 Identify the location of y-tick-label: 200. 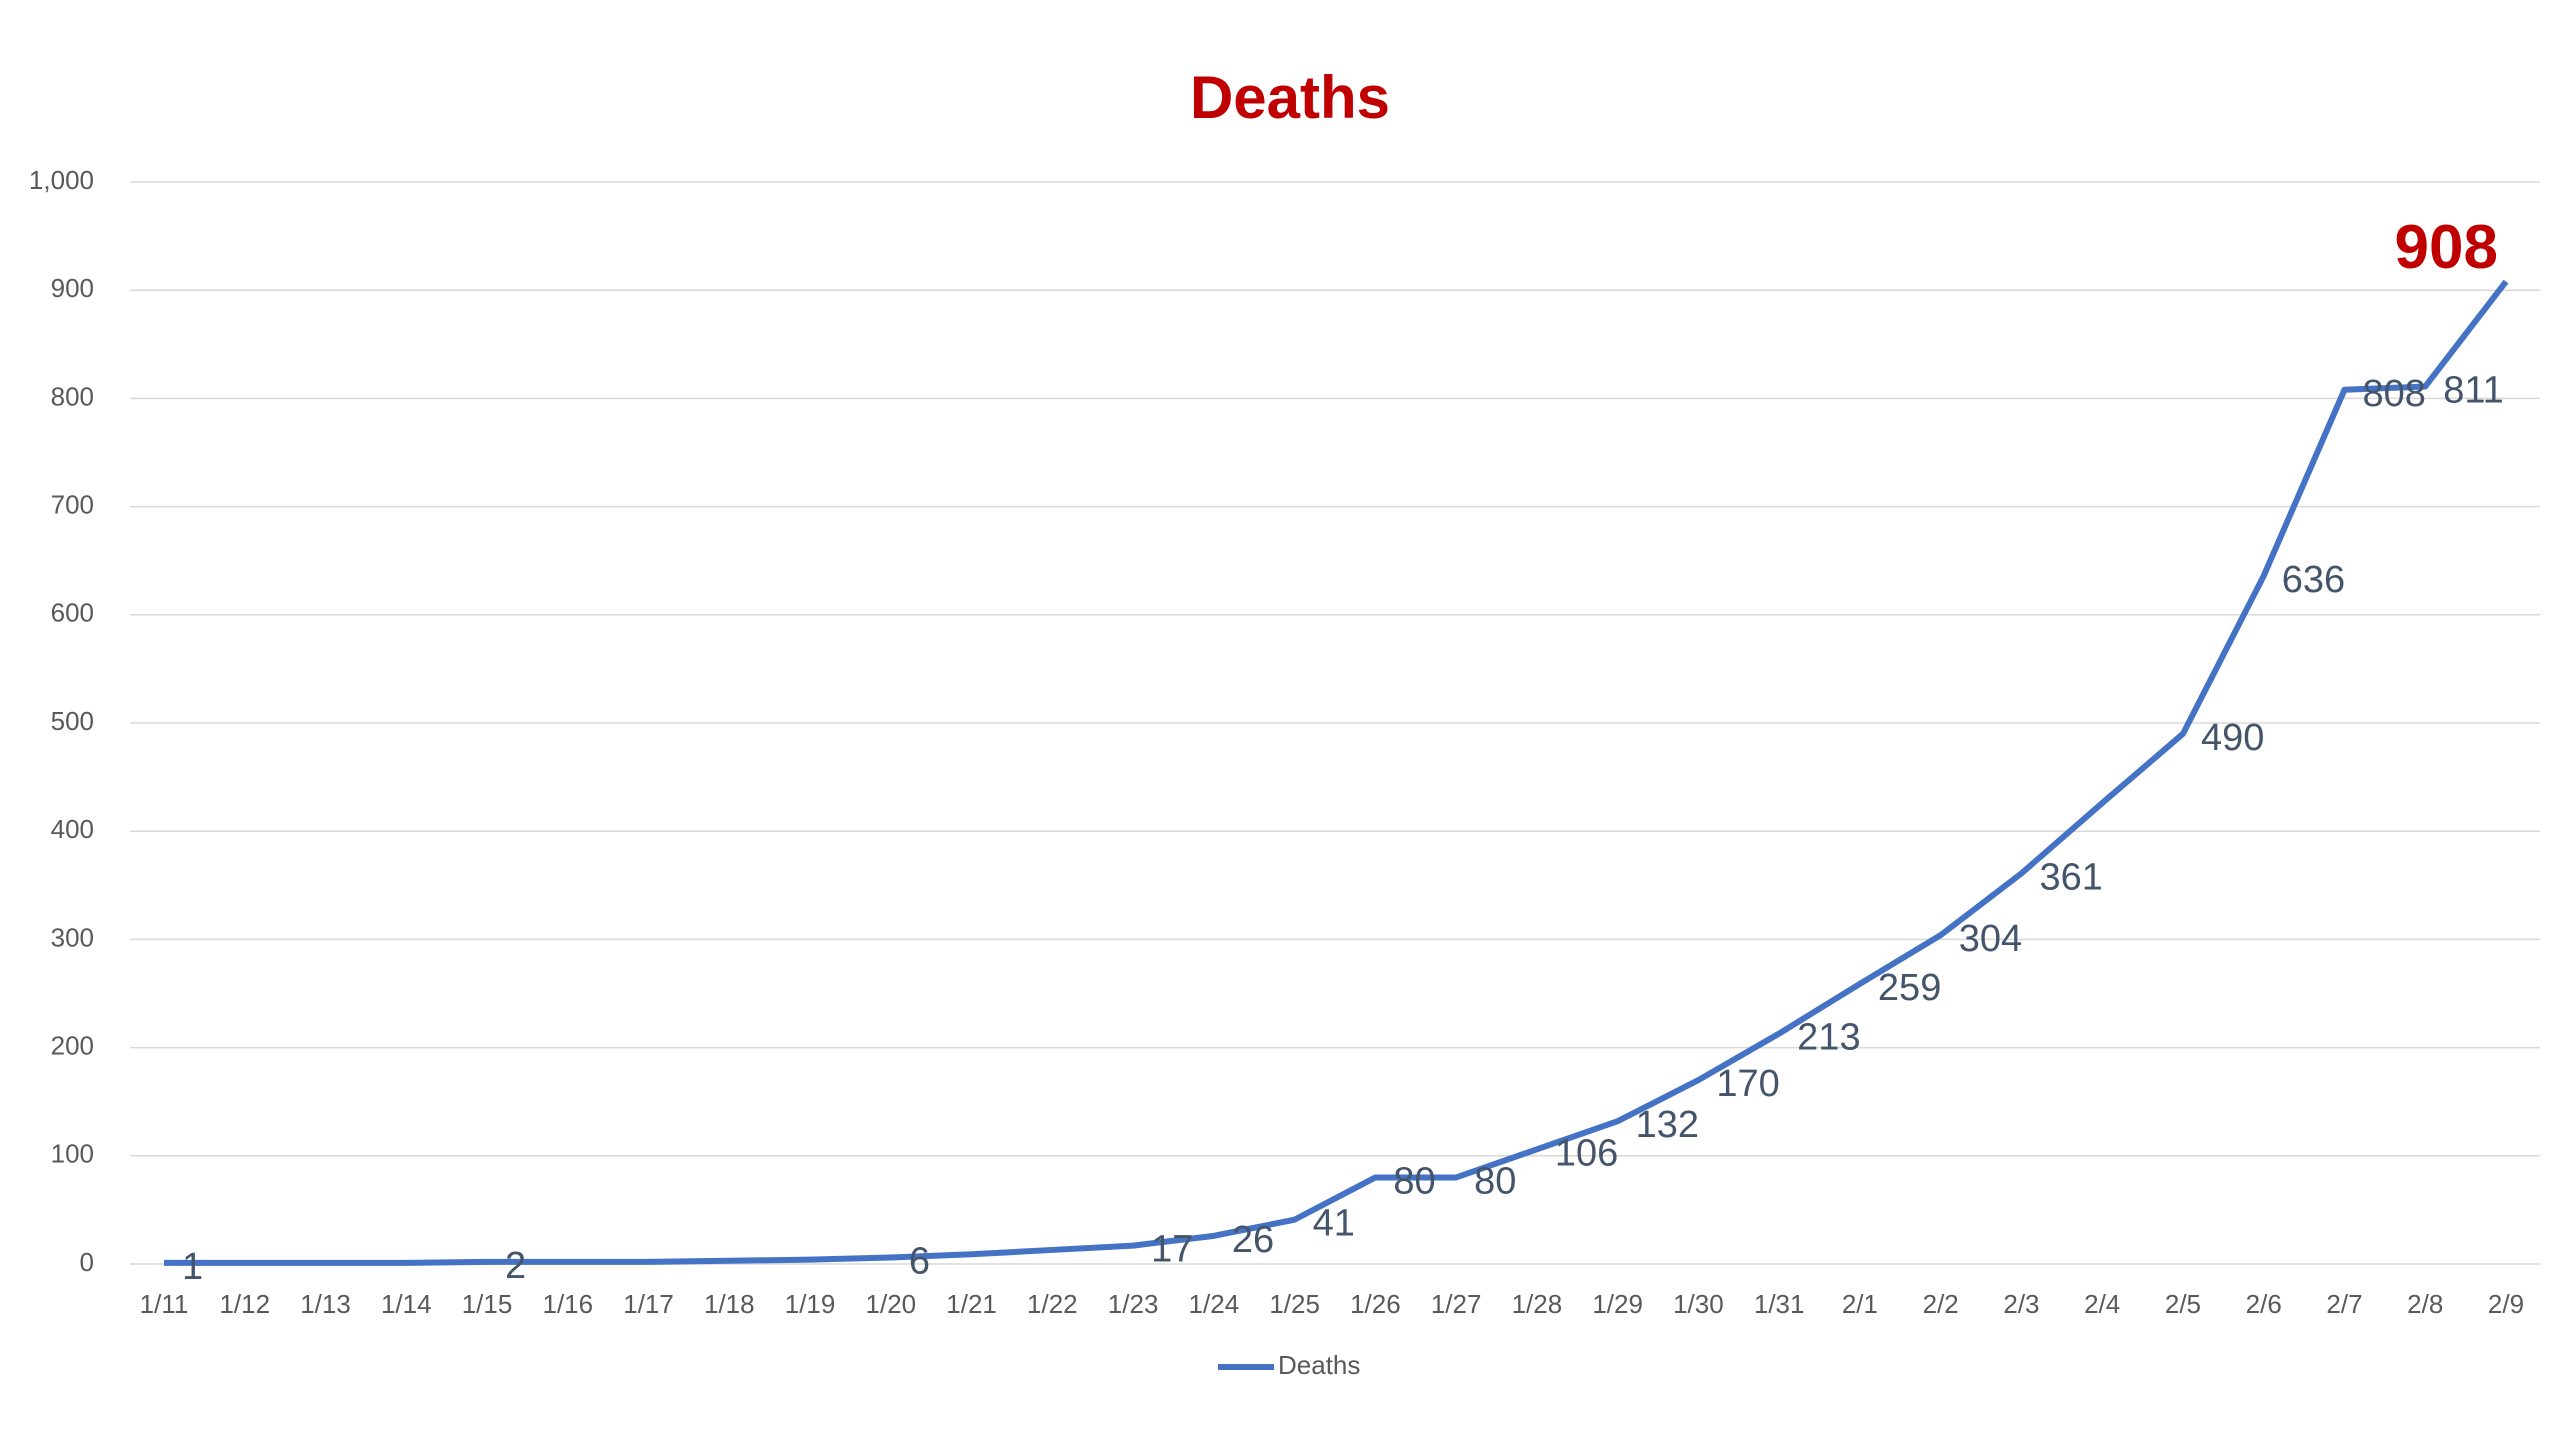
(72, 1045).